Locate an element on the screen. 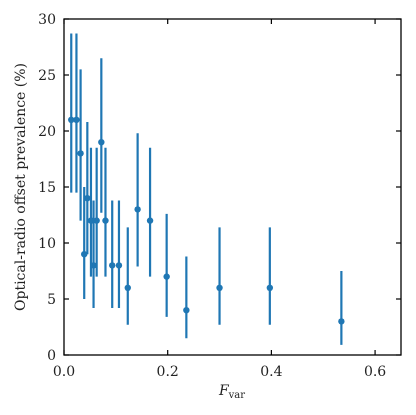 The width and height of the screenshot is (416, 415). x-axis-label: Fvar is located at coordinates (231, 392).